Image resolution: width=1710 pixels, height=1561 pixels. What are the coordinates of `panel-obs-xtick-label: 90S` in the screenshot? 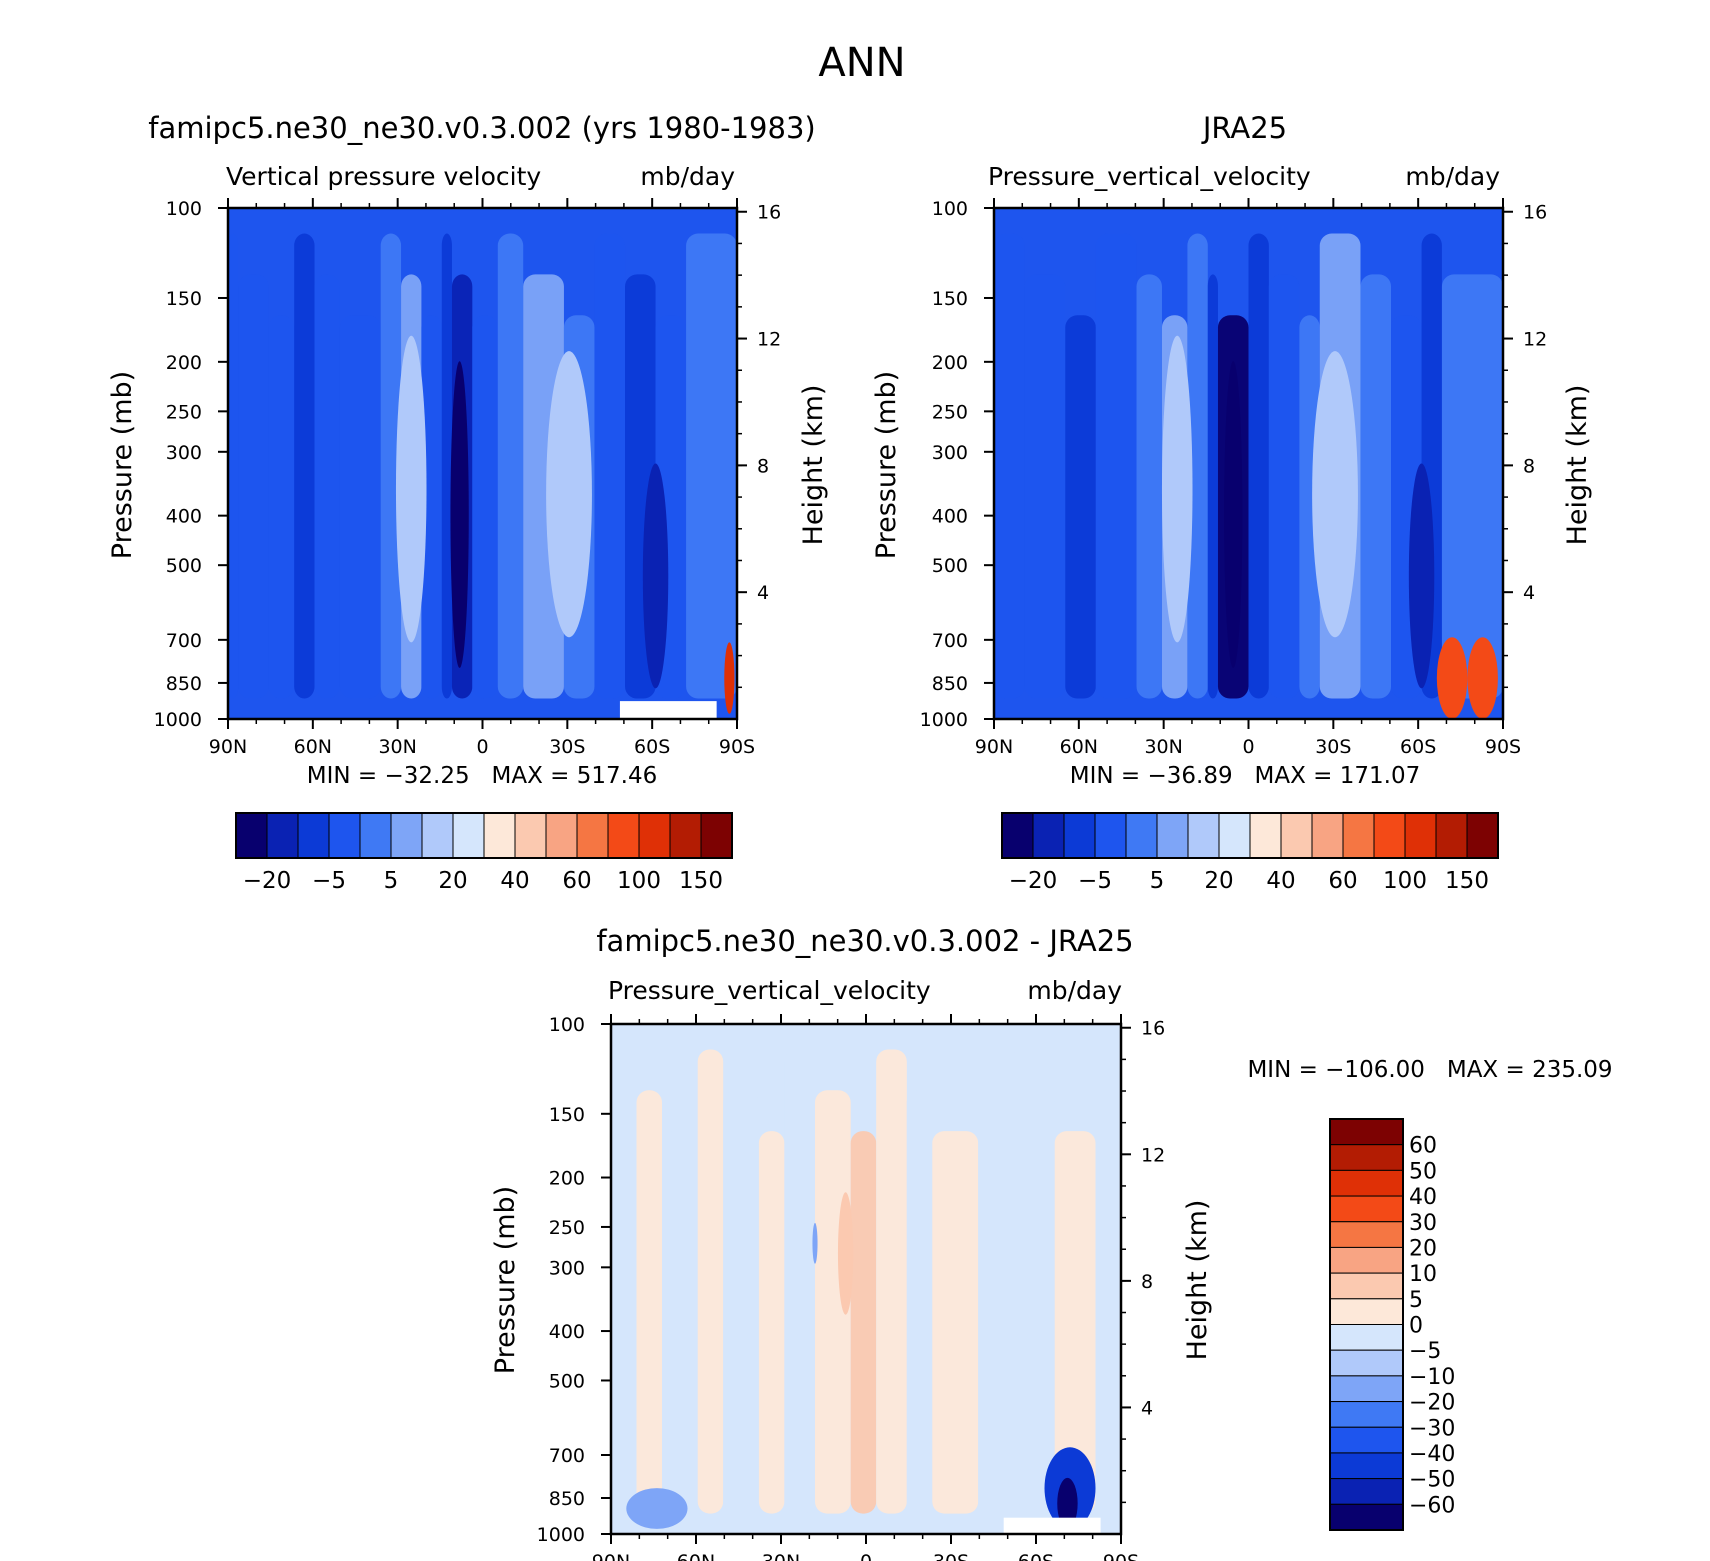 It's located at (1503, 747).